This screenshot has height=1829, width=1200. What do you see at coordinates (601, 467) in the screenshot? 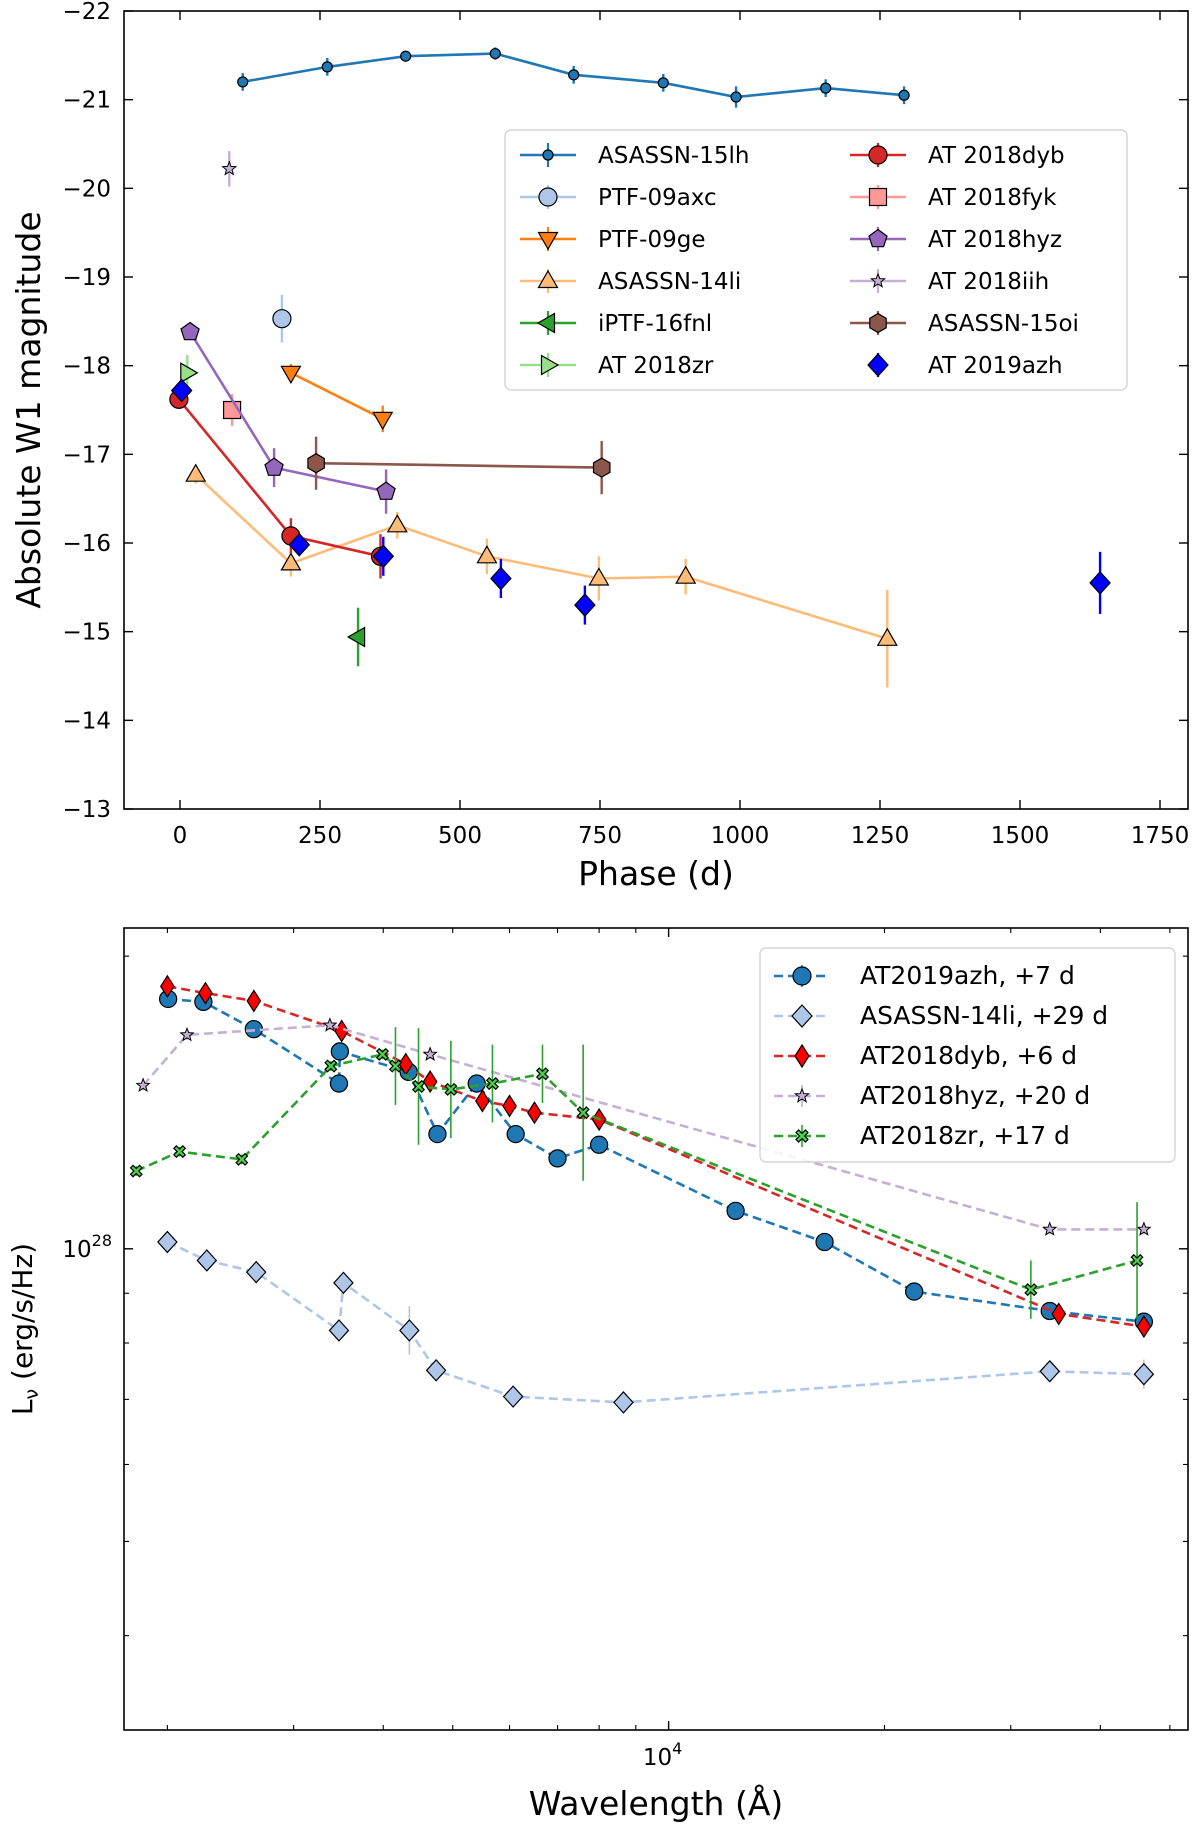
I see `asassn-15oi-point` at bounding box center [601, 467].